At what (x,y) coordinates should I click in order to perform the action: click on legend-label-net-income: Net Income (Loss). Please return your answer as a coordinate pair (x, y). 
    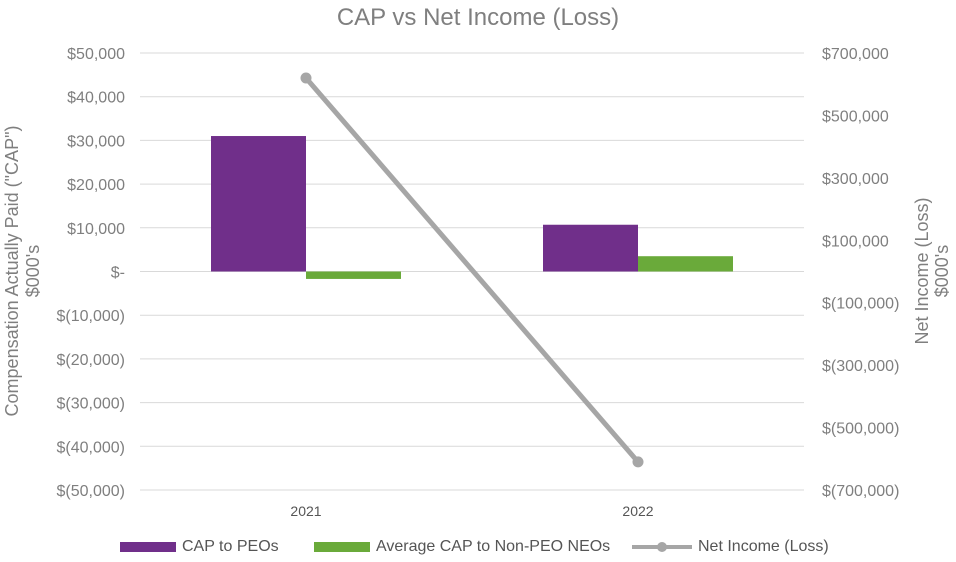
    Looking at the image, I should click on (763, 546).